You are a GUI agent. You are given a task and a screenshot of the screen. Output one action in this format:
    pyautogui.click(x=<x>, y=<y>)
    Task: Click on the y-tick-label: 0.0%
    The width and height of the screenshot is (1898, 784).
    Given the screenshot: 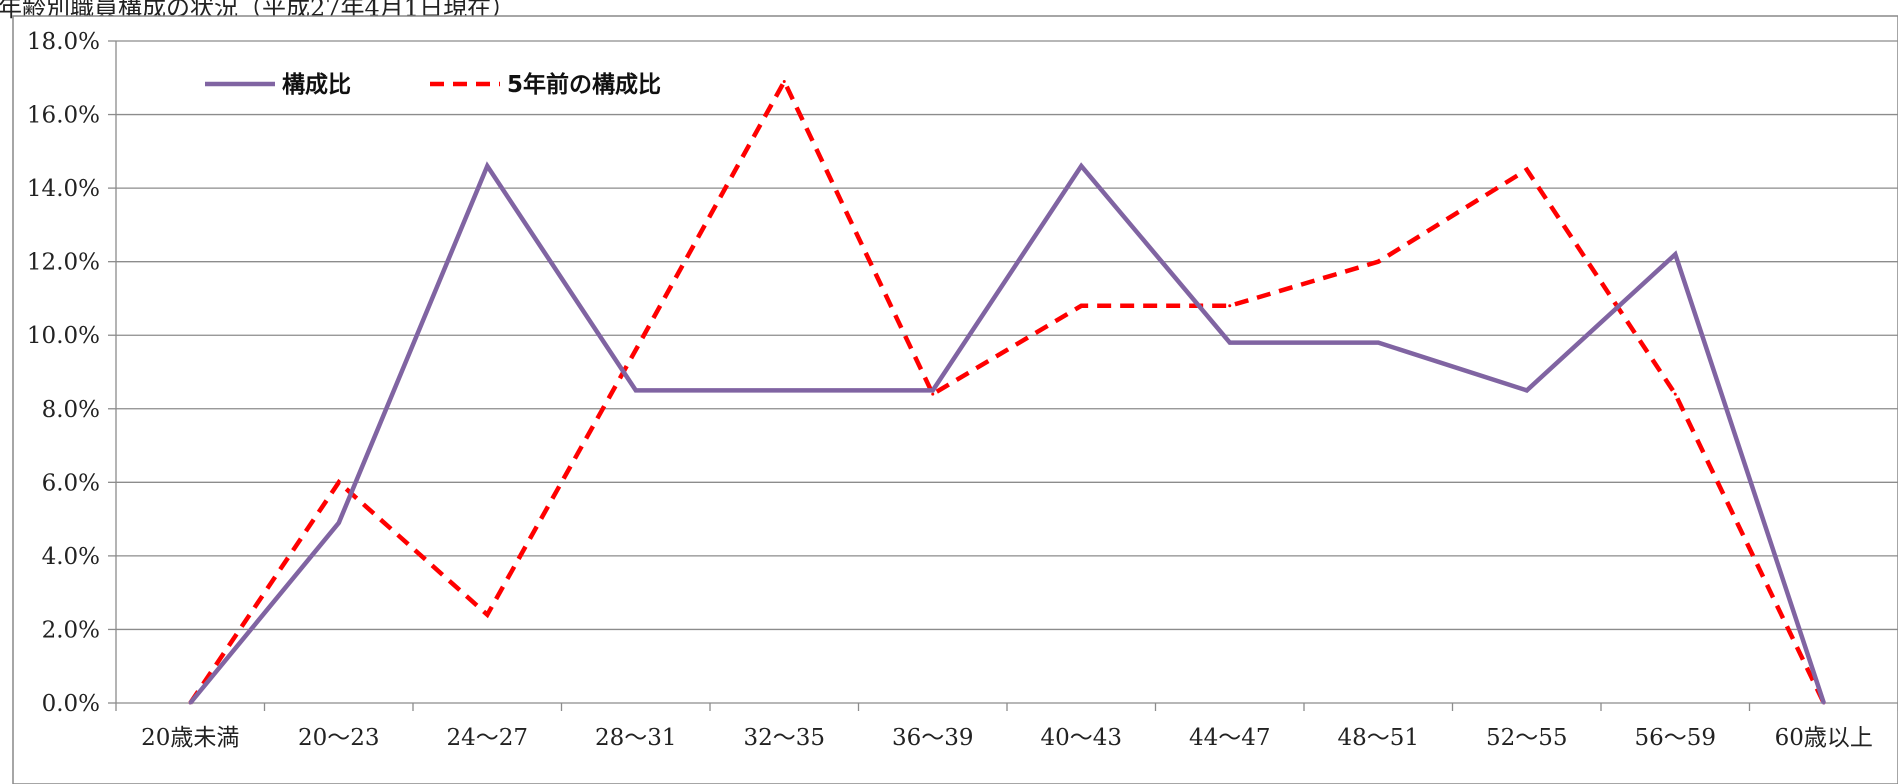 What is the action you would take?
    pyautogui.click(x=71, y=704)
    